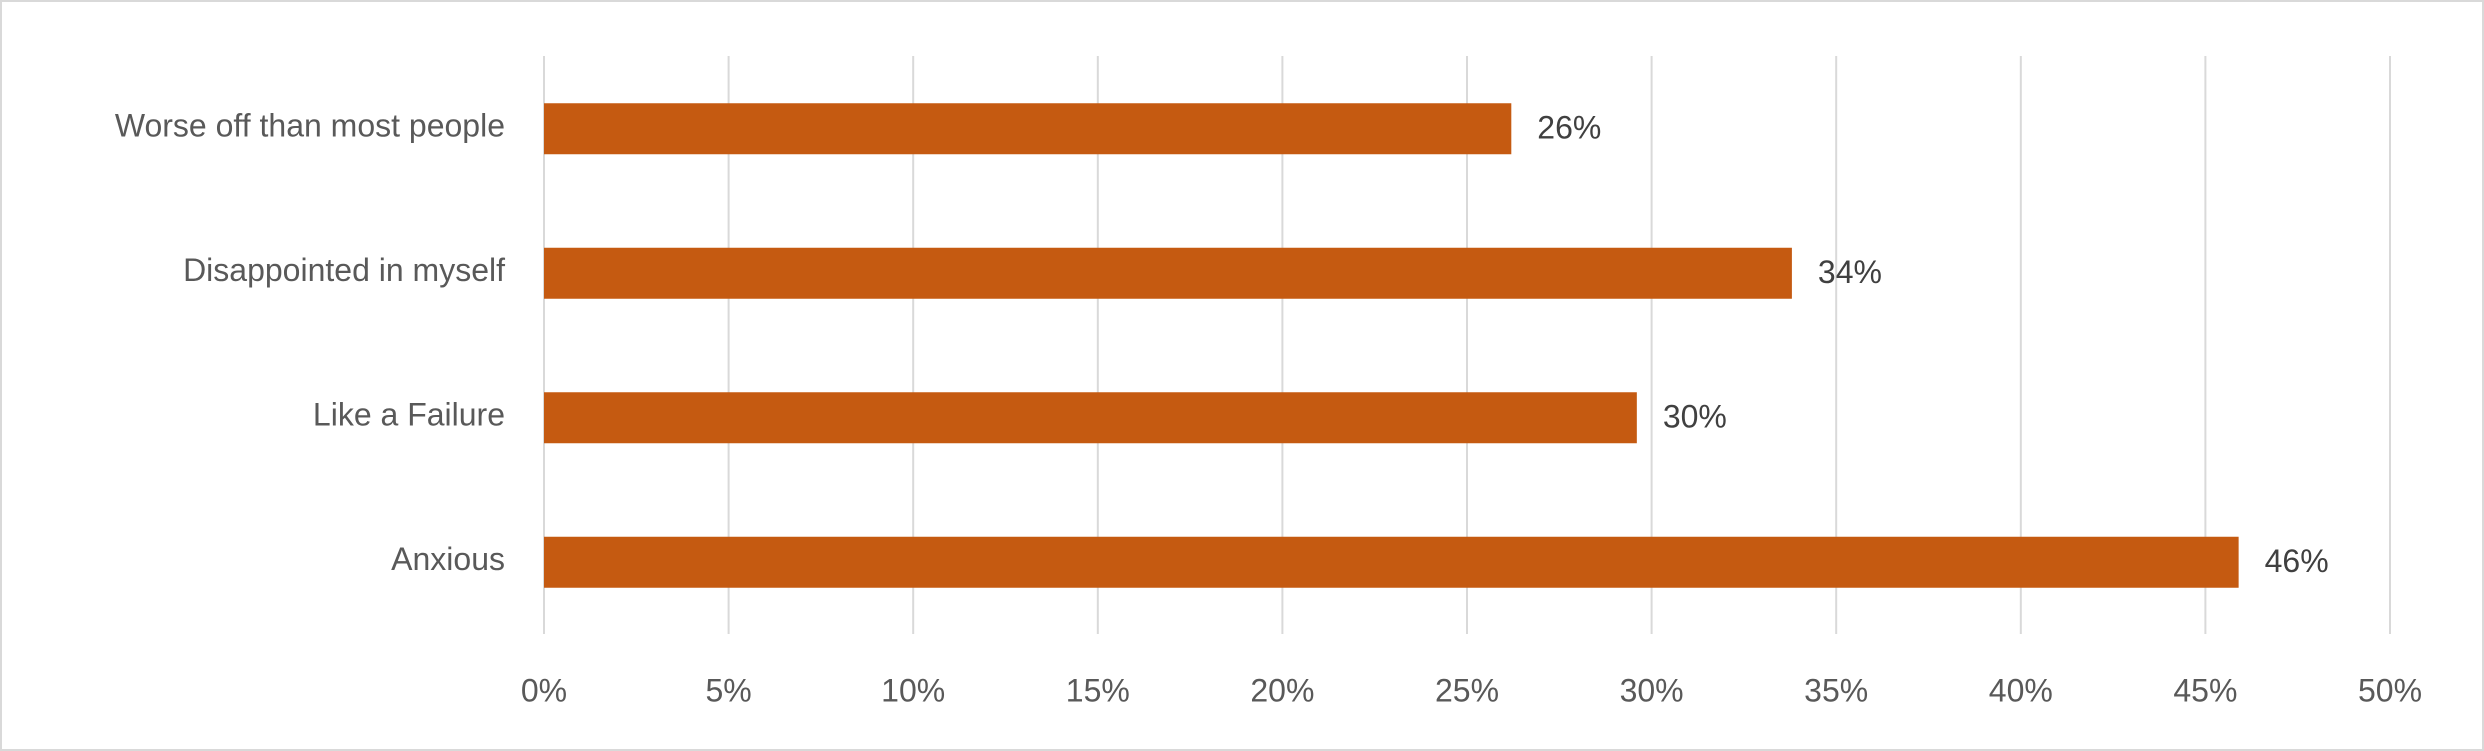 This screenshot has width=2484, height=751. I want to click on y-tick-label: Worse off than most people, so click(310, 126).